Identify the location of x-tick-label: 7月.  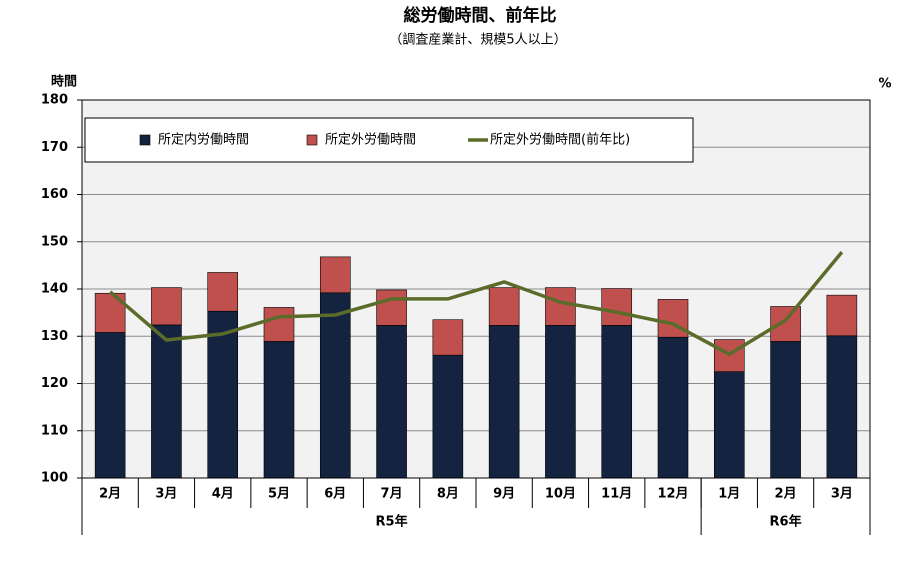
(392, 494).